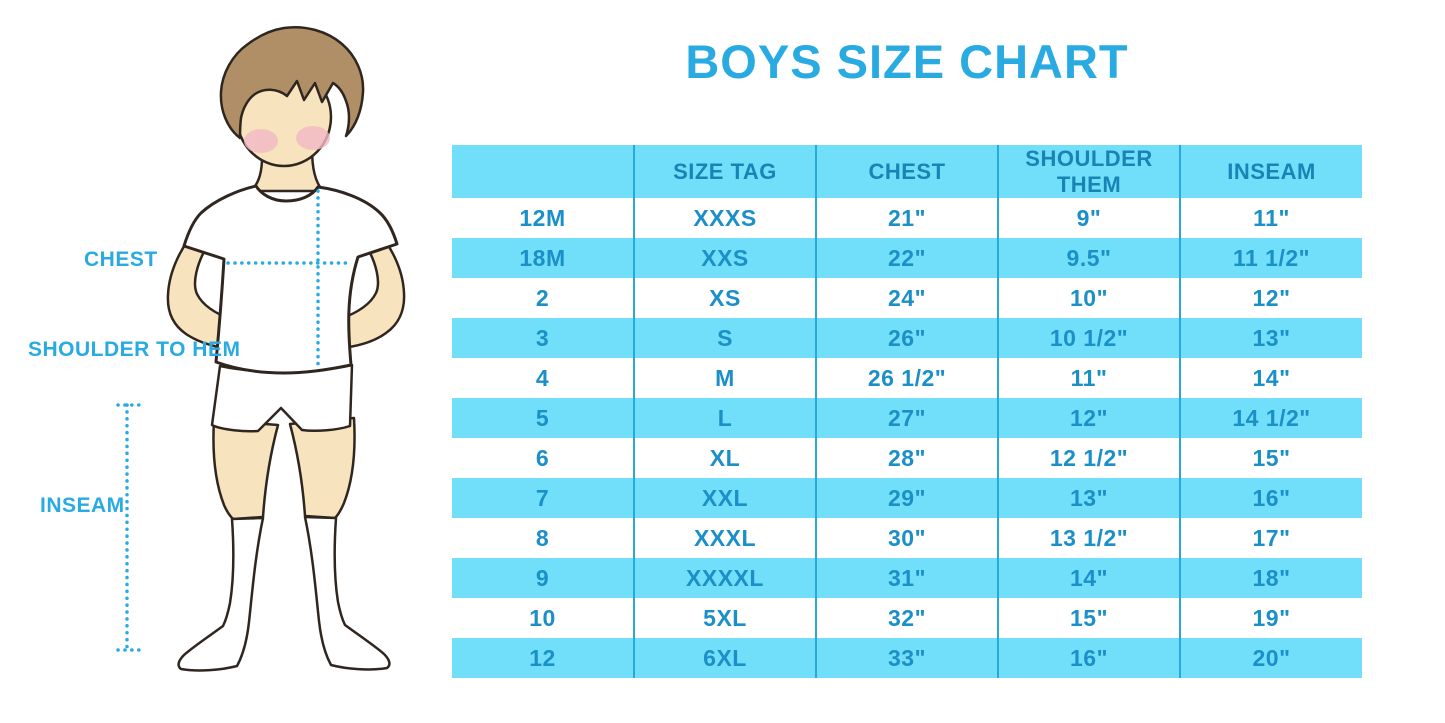  I want to click on size-cell: 9, so click(543, 578).